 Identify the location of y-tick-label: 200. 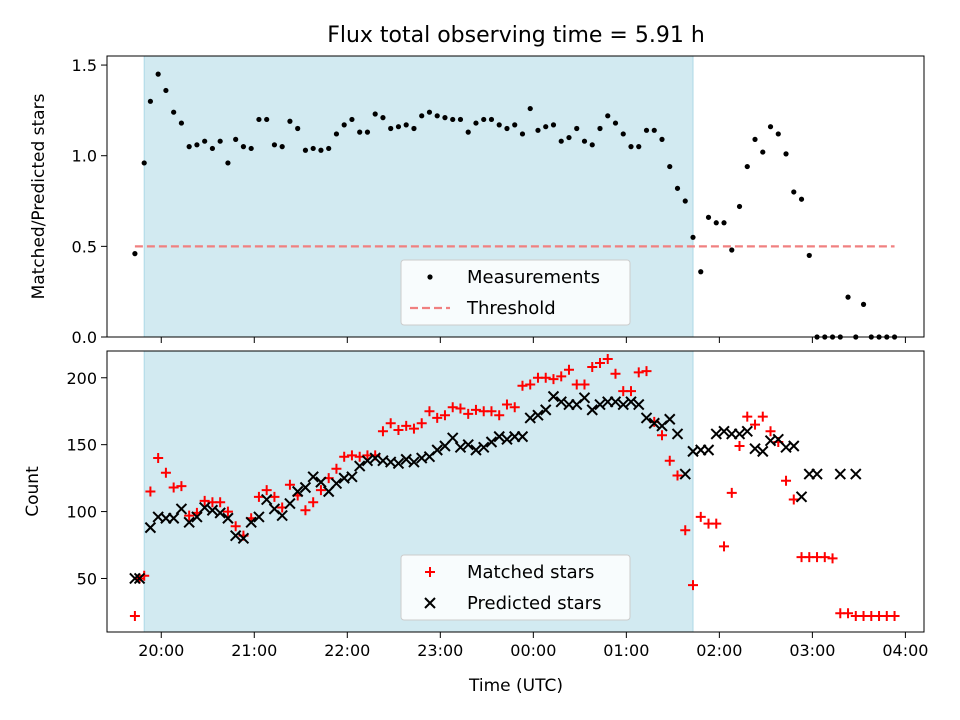
(81, 378).